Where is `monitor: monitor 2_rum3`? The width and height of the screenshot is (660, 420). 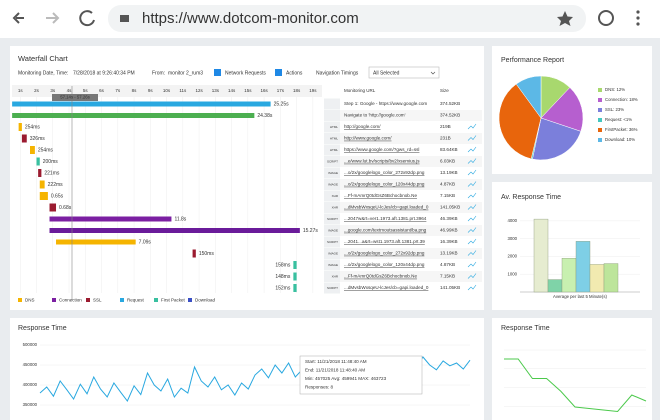 monitor: monitor 2_rum3 is located at coordinates (185, 73).